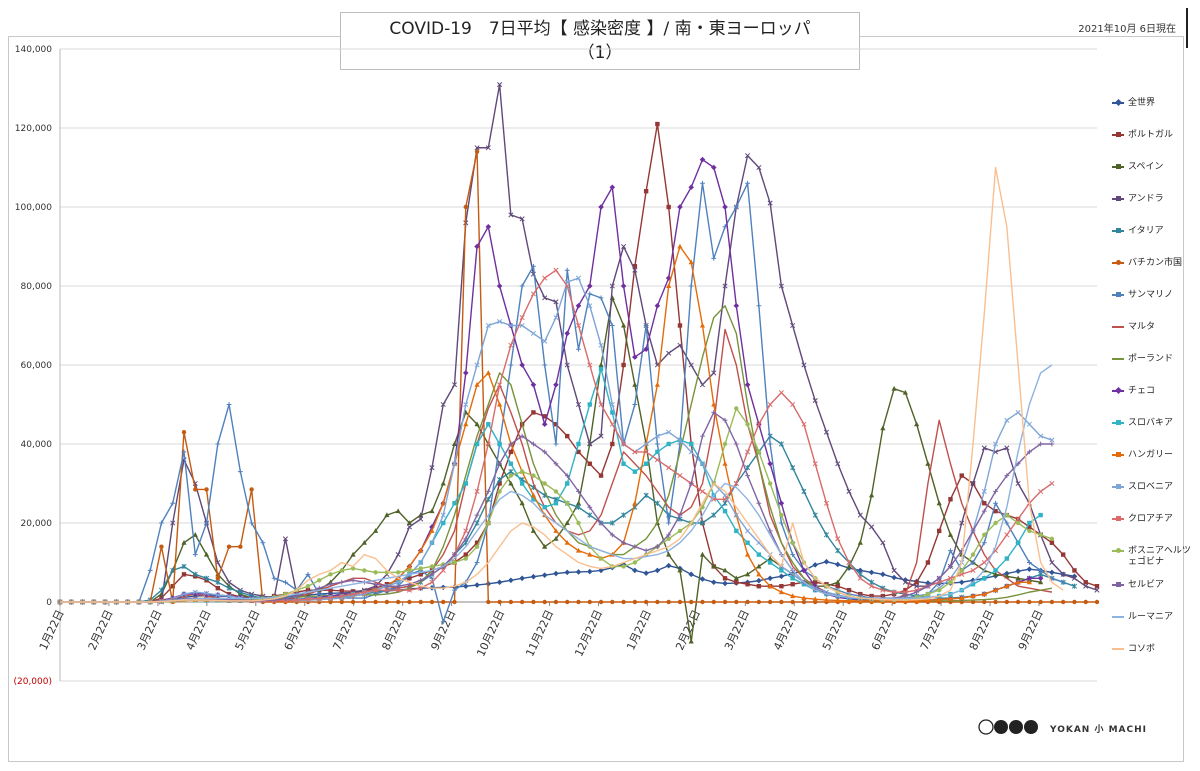  What do you see at coordinates (1155, 263) in the screenshot?
I see `legend-label: バチカン市国` at bounding box center [1155, 263].